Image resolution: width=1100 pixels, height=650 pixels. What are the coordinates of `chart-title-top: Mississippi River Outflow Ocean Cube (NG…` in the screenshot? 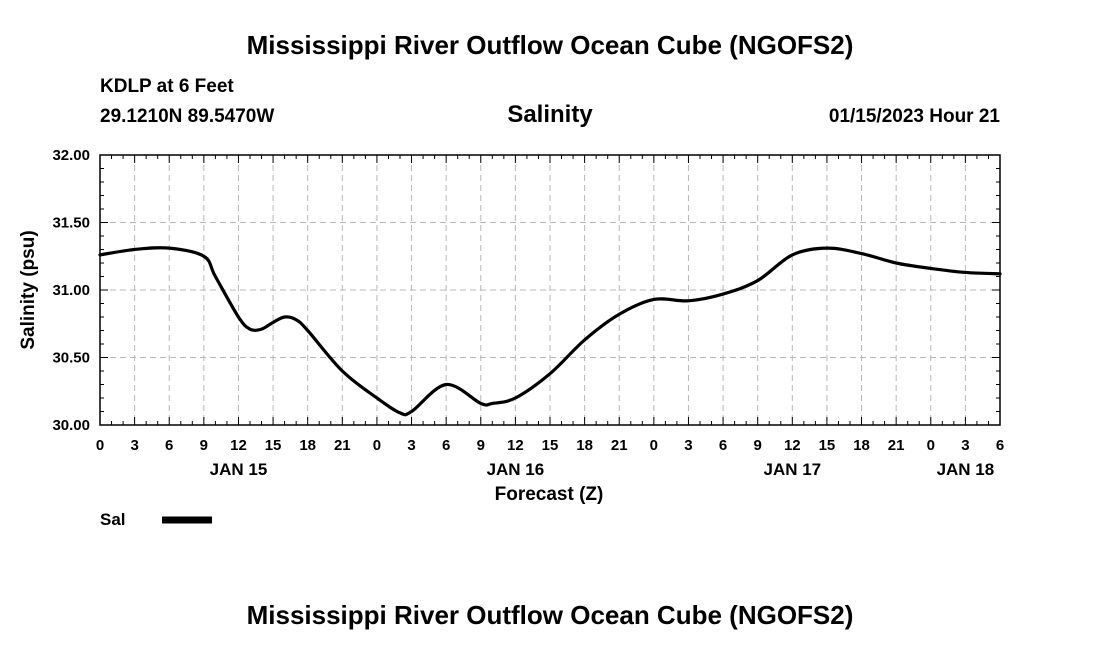 It's located at (550, 45).